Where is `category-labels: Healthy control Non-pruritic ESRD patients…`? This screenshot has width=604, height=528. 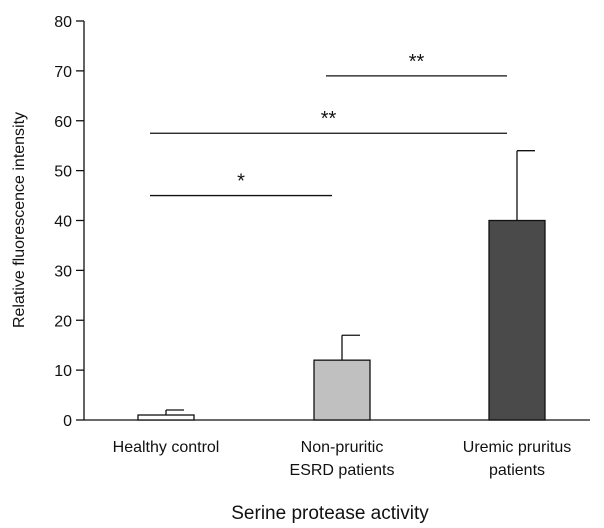 category-labels: Healthy control Non-pruritic ESRD patients… is located at coordinates (342, 459).